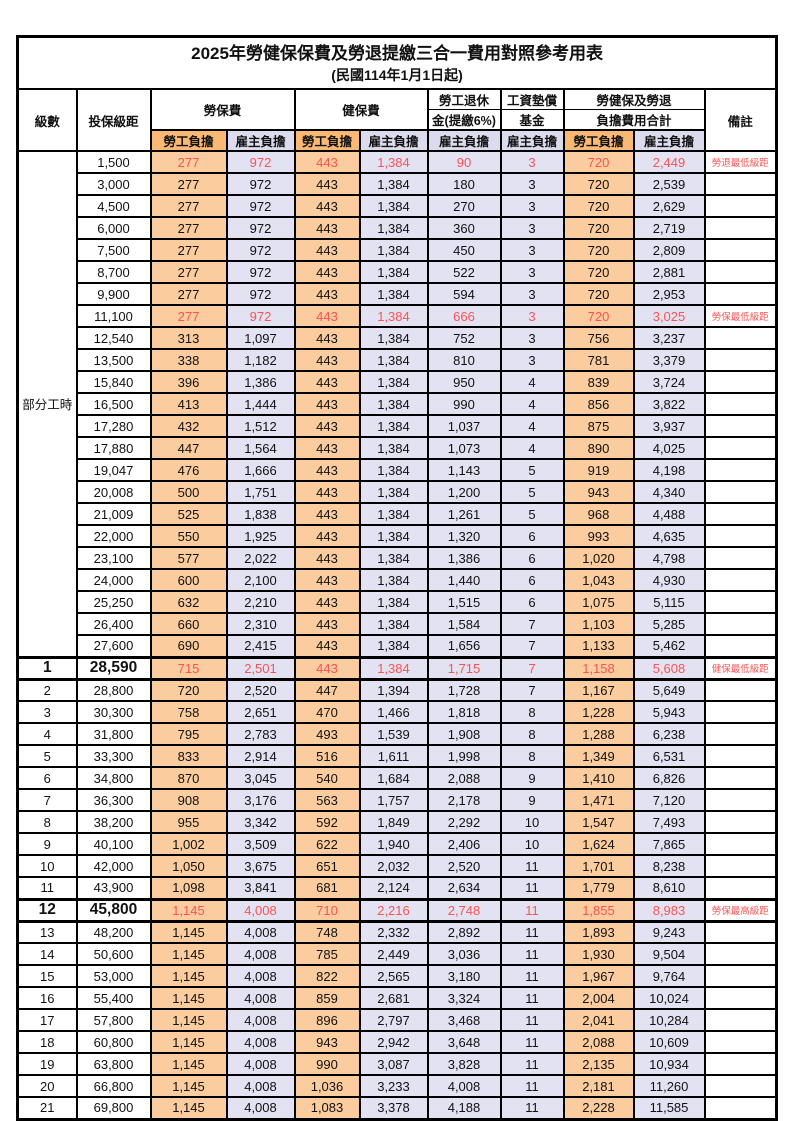 This screenshot has width=791, height=1121. I want to click on fee-cell: 1,967, so click(598, 976).